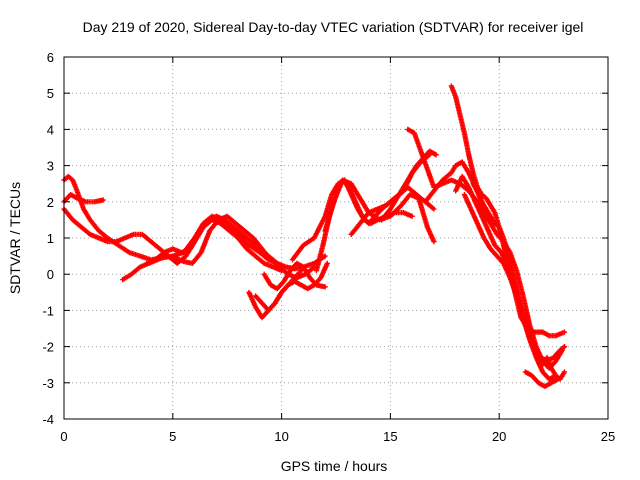  What do you see at coordinates (334, 466) in the screenshot?
I see `x-axis-label: GPS time / hours` at bounding box center [334, 466].